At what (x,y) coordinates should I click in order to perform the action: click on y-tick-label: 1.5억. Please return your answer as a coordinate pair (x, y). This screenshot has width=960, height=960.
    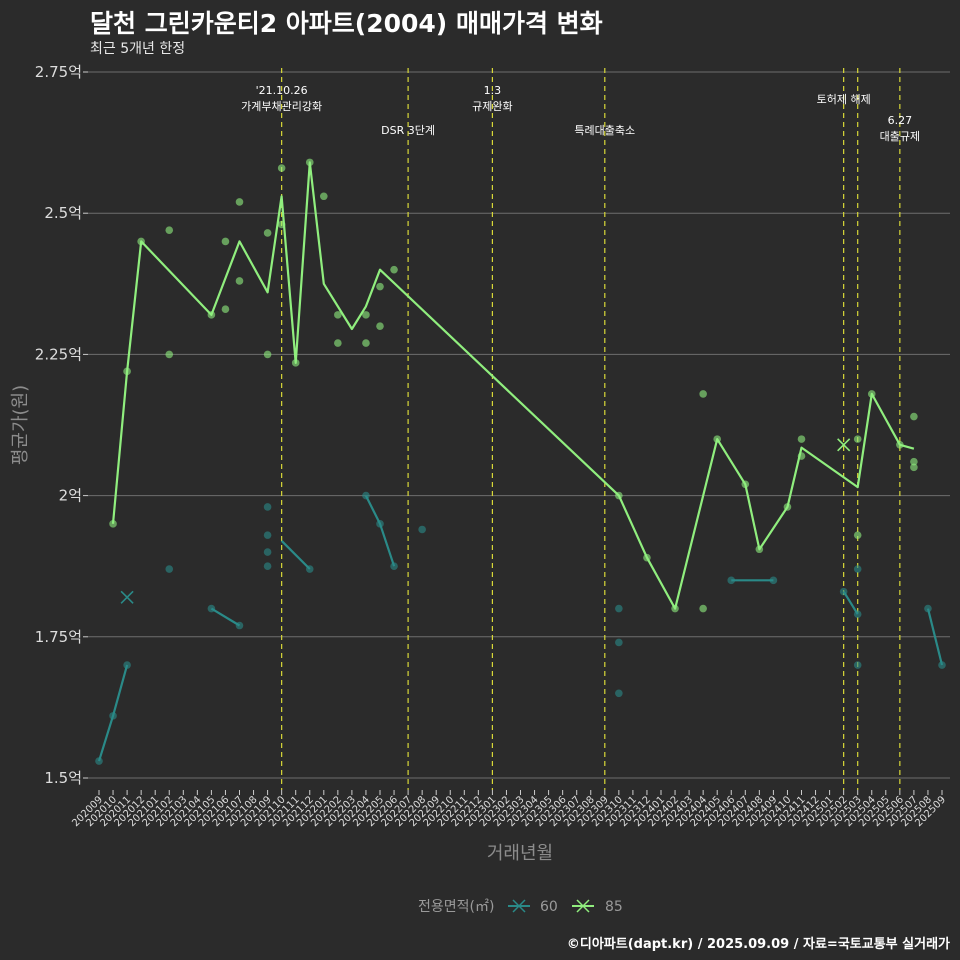
    Looking at the image, I should click on (63, 778).